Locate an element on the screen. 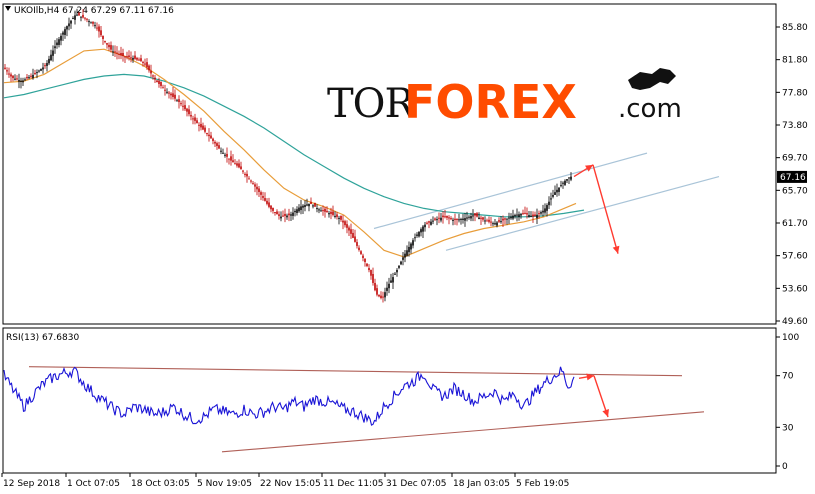 This screenshot has height=494, width=815. rsi-tick-label: 0 is located at coordinates (785, 467).